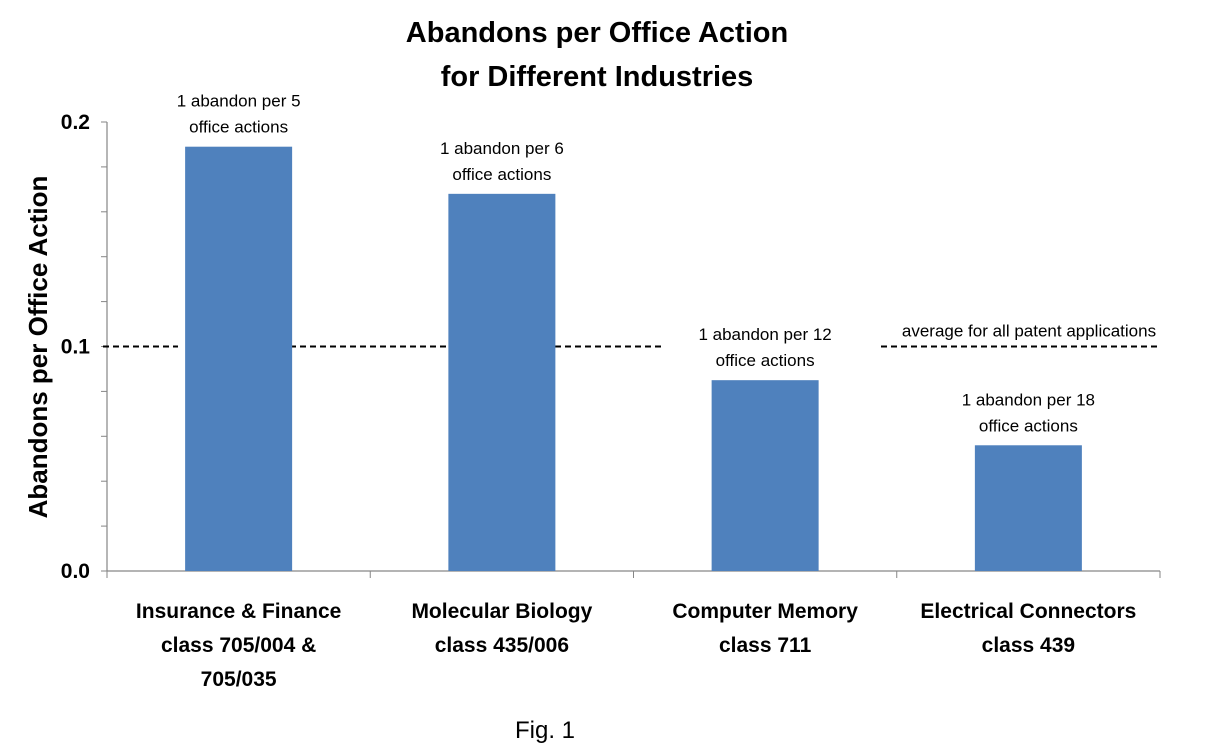 This screenshot has height=755, width=1225. Describe the element at coordinates (238, 645) in the screenshot. I see `x-category-label-line: class 705/004 &` at that location.